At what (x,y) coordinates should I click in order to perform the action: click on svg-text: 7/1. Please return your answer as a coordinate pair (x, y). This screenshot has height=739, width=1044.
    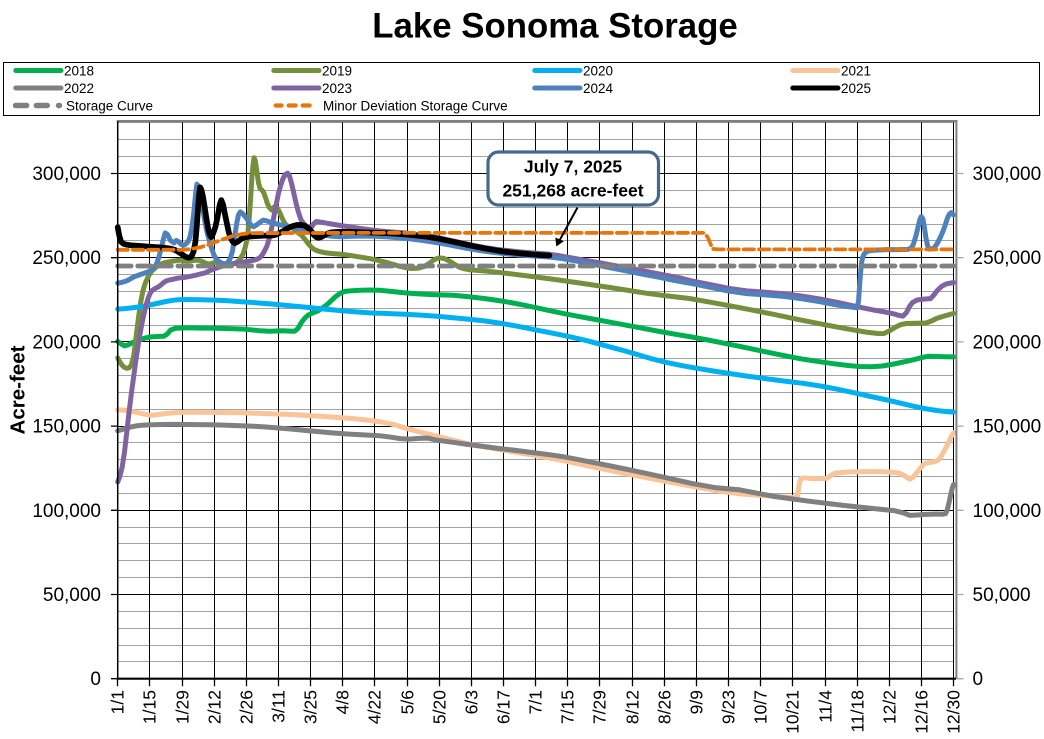
    Looking at the image, I should click on (536, 702).